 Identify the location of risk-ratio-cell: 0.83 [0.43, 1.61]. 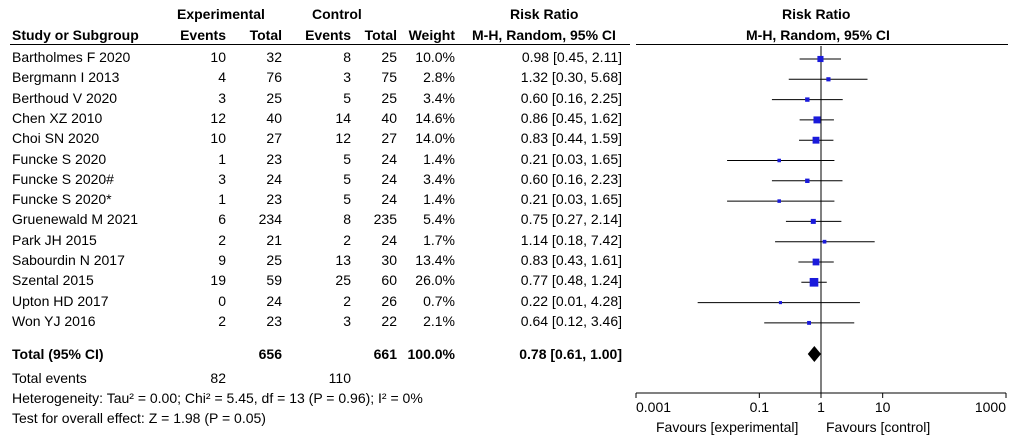
(571, 260).